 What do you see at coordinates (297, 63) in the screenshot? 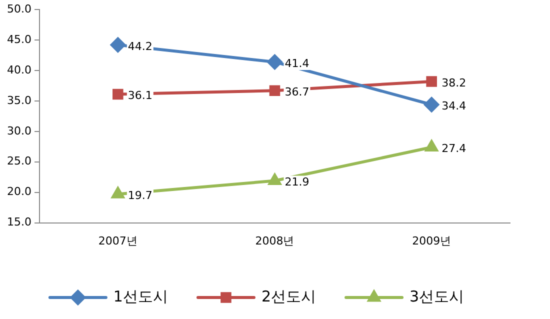
I see `data-label: 41.4` at bounding box center [297, 63].